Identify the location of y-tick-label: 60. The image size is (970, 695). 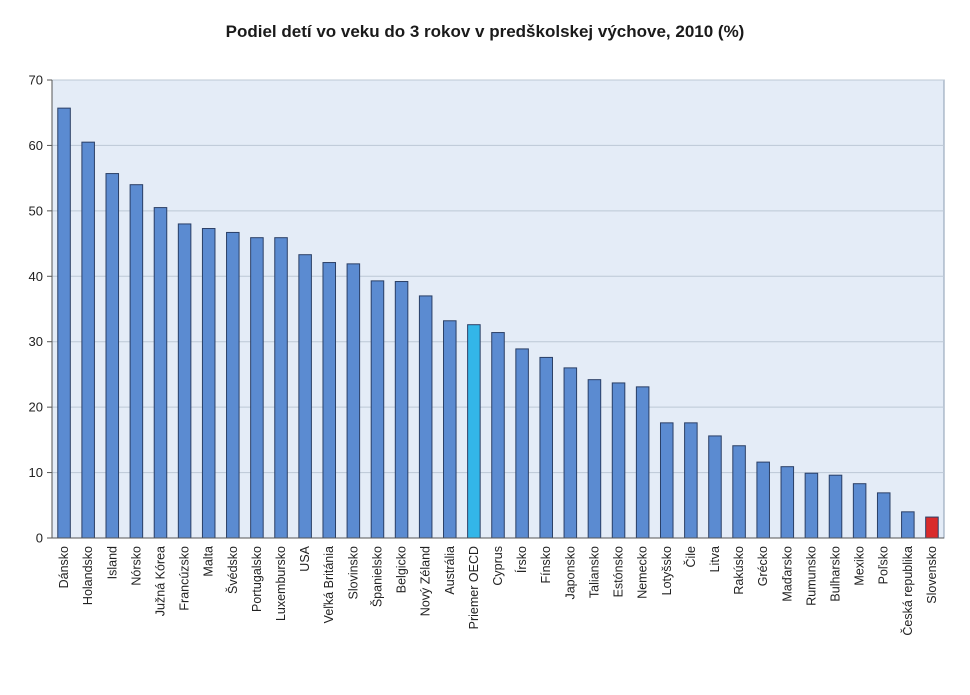
(36, 145).